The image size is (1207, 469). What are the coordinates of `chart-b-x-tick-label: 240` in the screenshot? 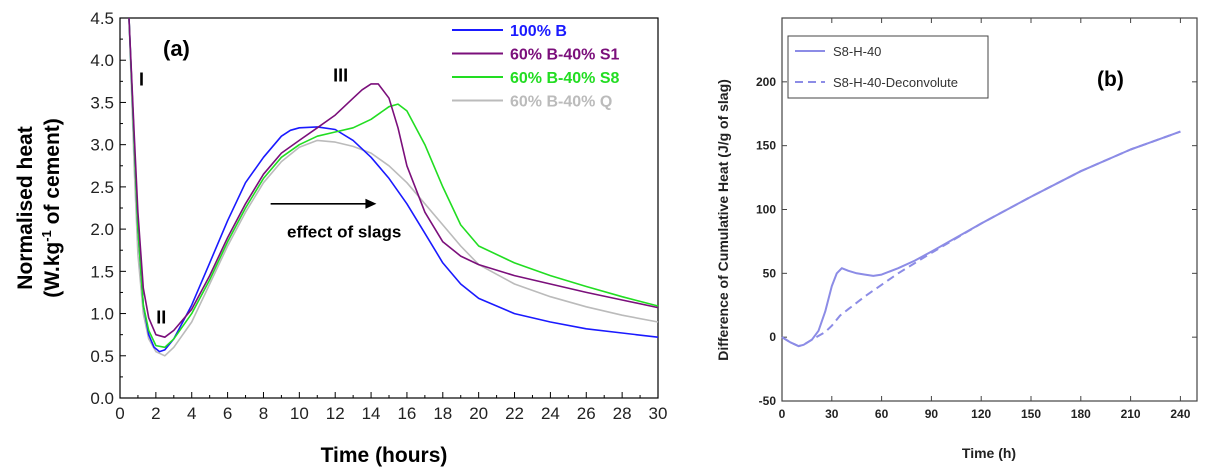 It's located at (1180, 414).